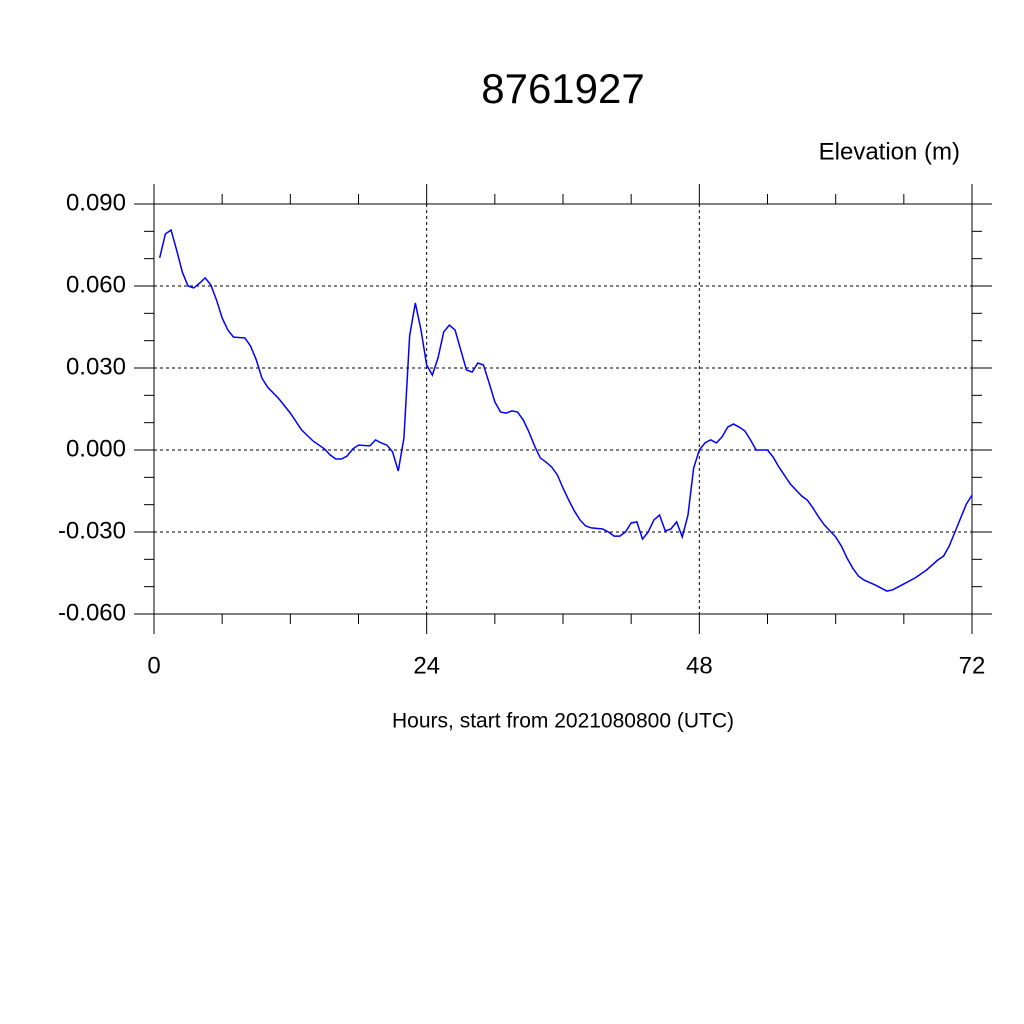 Image resolution: width=1024 pixels, height=1024 pixels. I want to click on y-tick-label: 0.000, so click(96, 448).